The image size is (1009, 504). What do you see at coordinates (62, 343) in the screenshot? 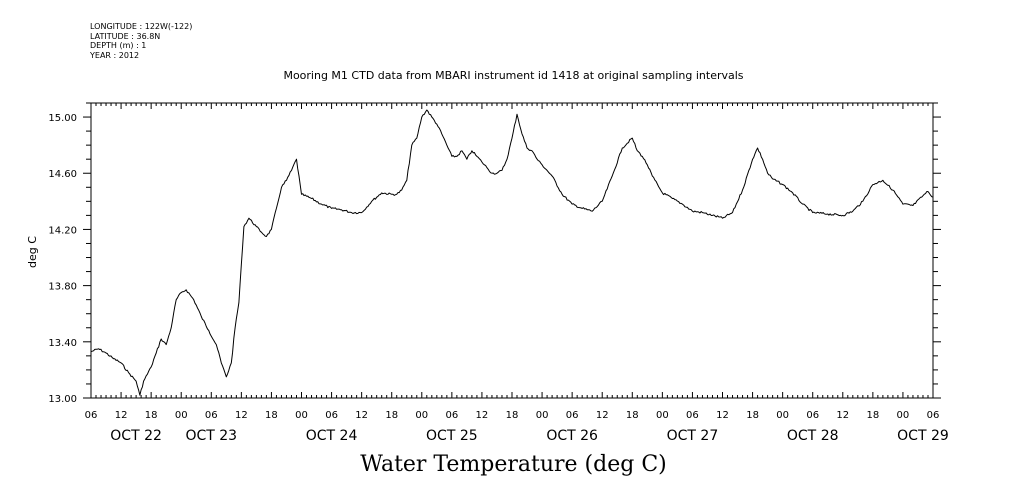
I see `y-tick-label: 13.40` at bounding box center [62, 343].